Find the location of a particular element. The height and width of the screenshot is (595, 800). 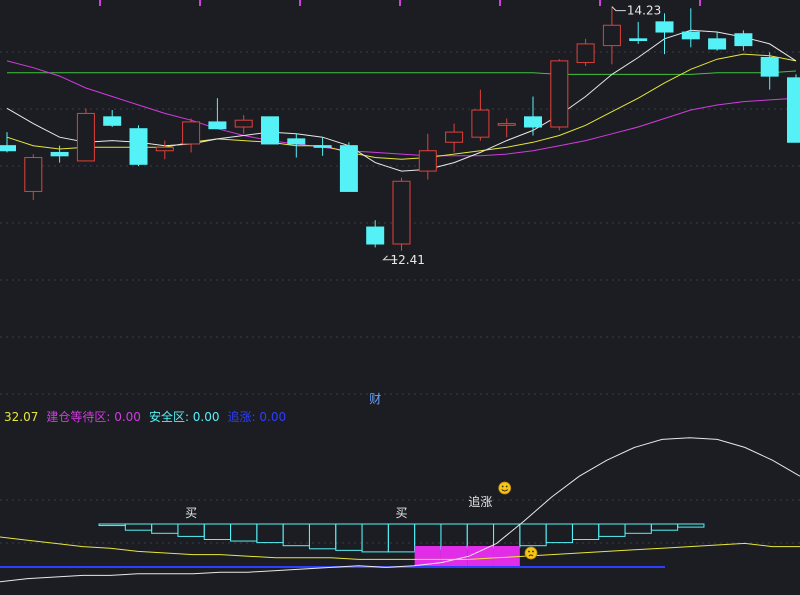

osc-yellow-line is located at coordinates (400, 548).